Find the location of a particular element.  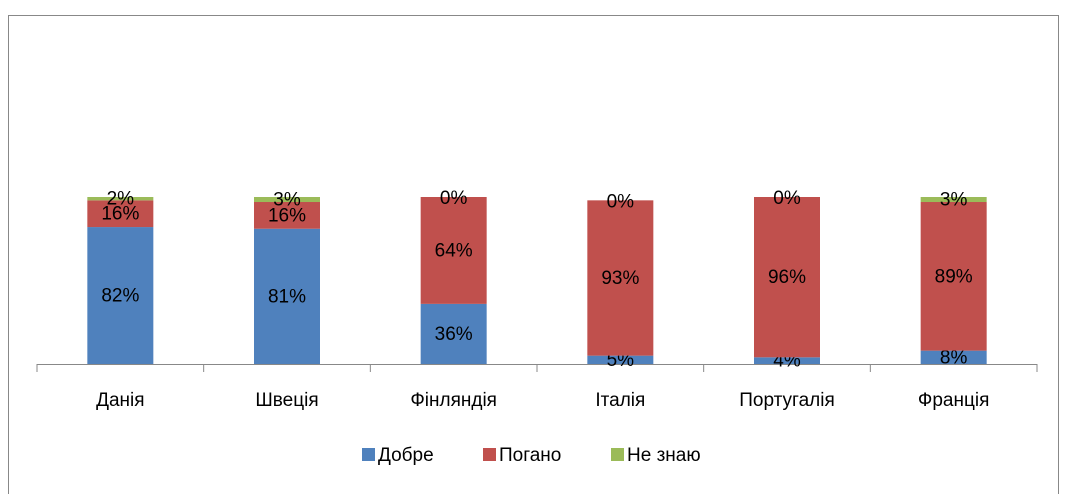

value-label: 81% is located at coordinates (287, 296).